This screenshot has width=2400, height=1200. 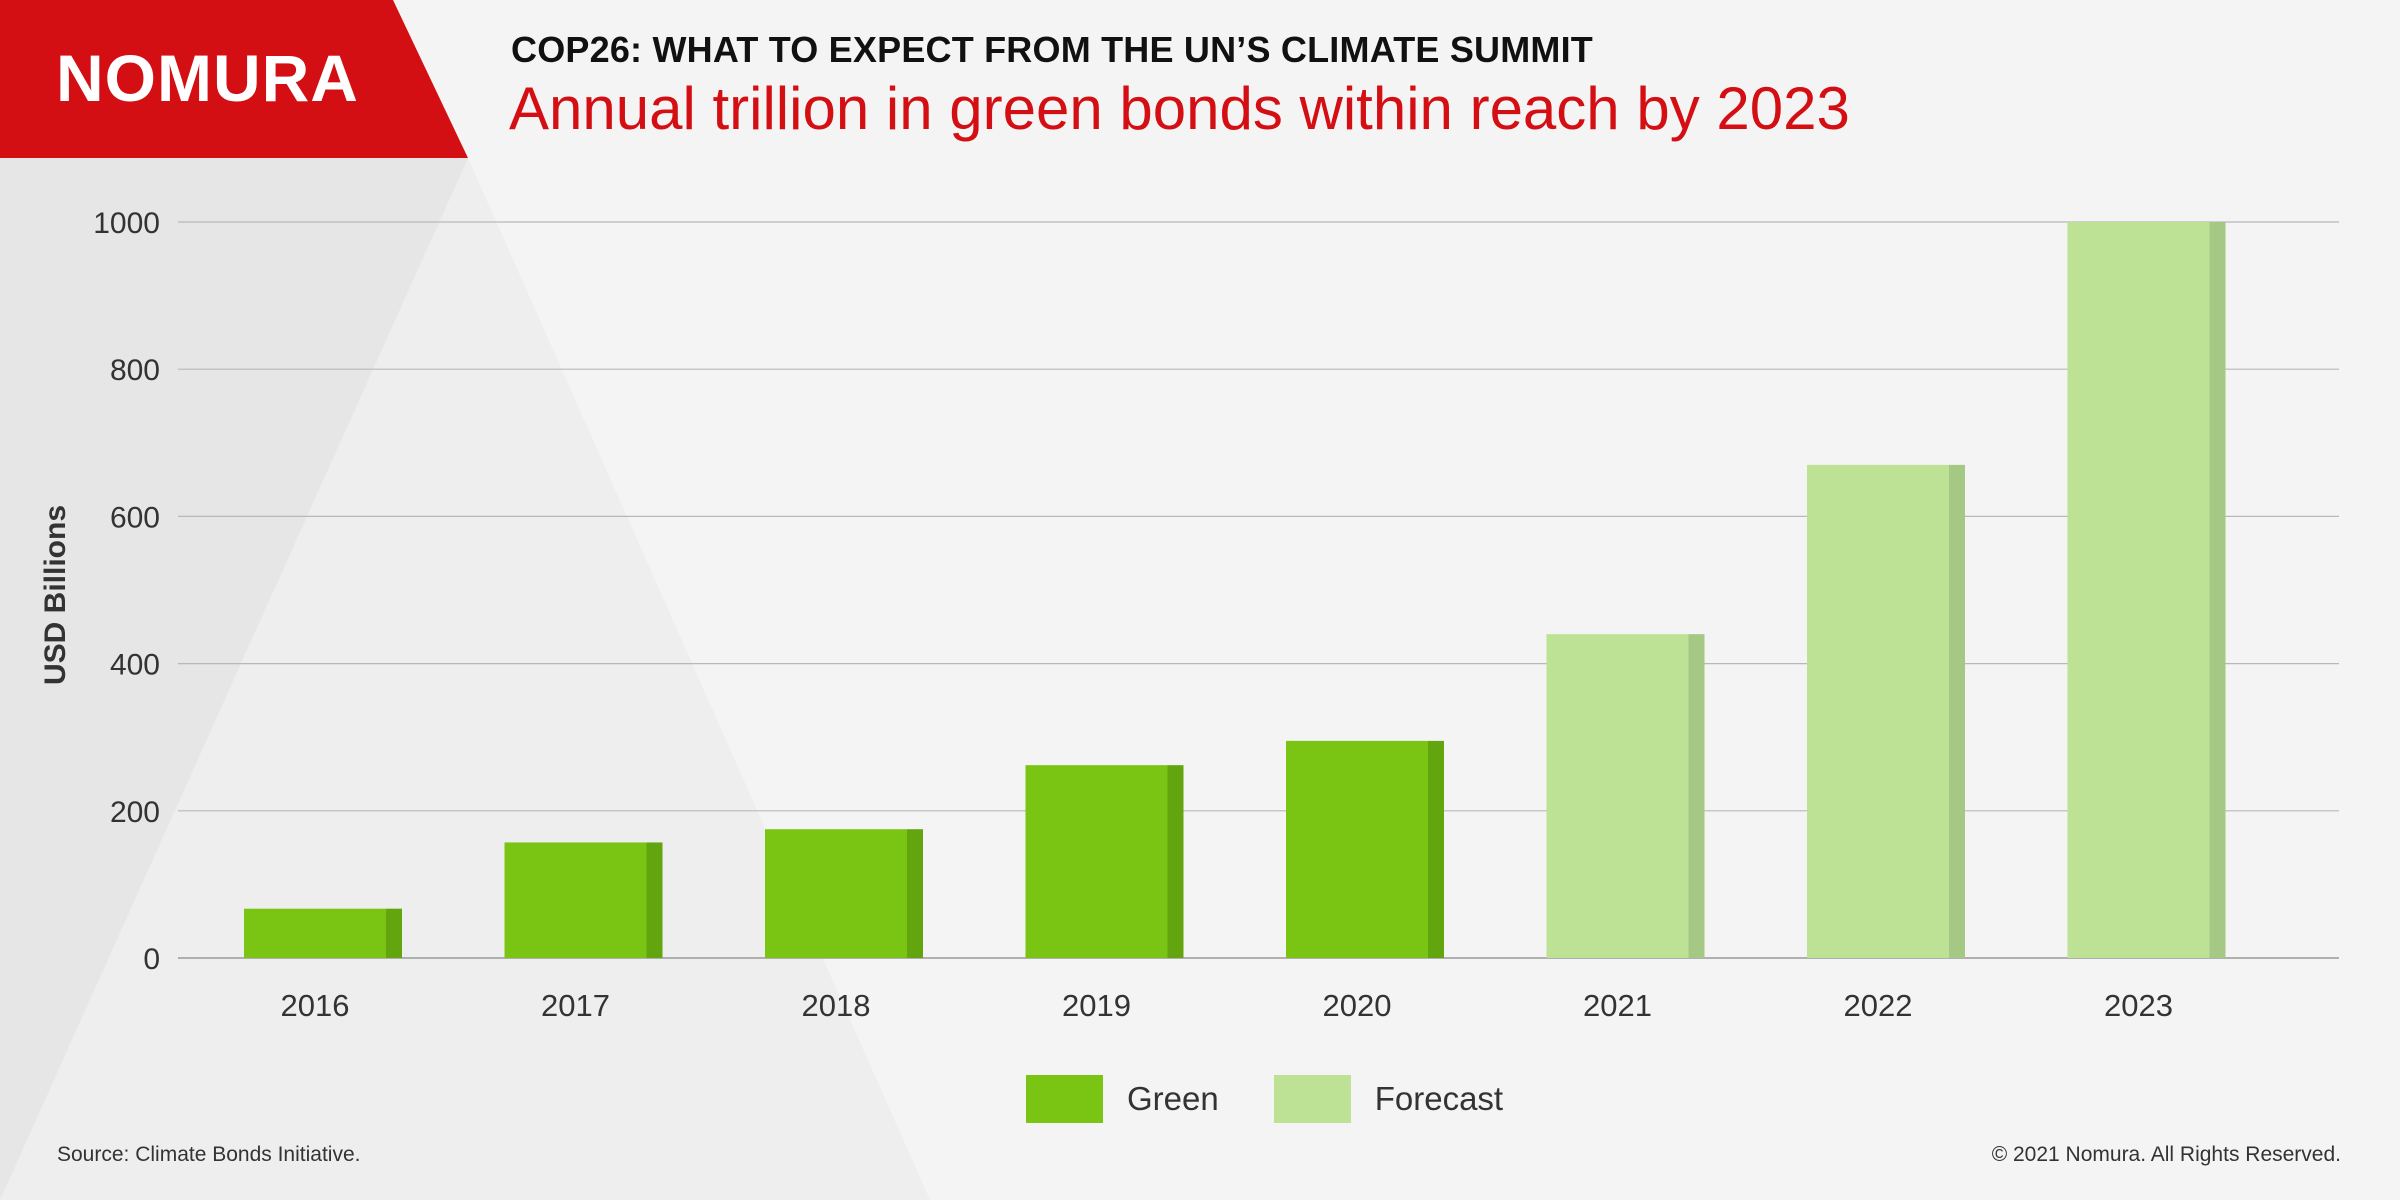 What do you see at coordinates (1617, 1005) in the screenshot?
I see `x-tick-label: 2021` at bounding box center [1617, 1005].